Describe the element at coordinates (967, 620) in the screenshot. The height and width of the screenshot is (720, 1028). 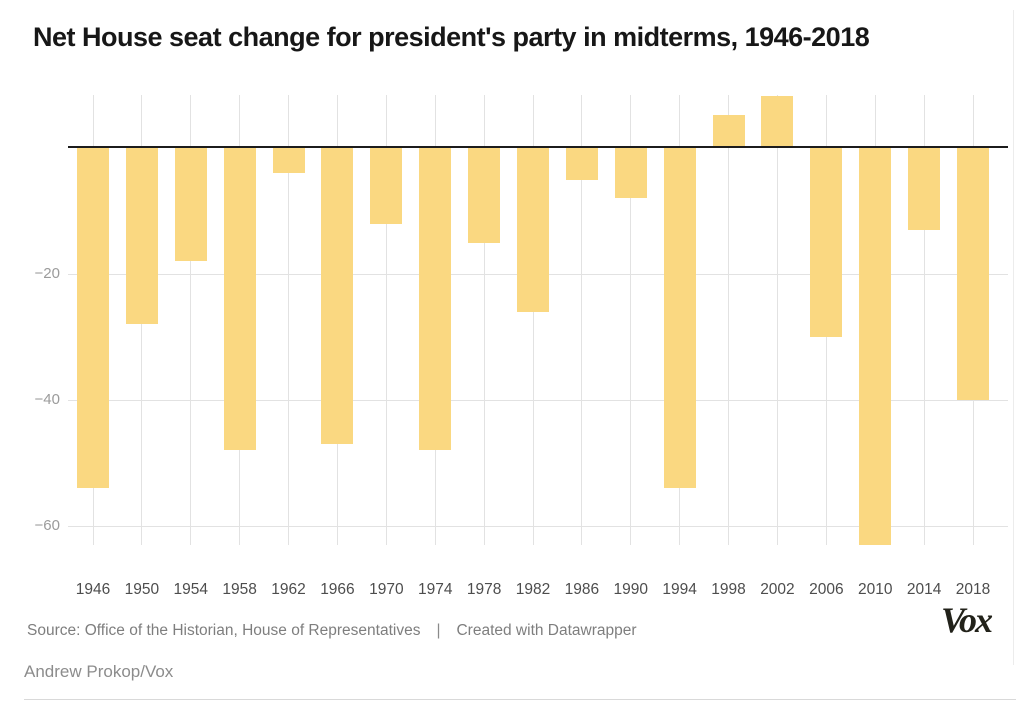
I see `vox-logo: Vox` at that location.